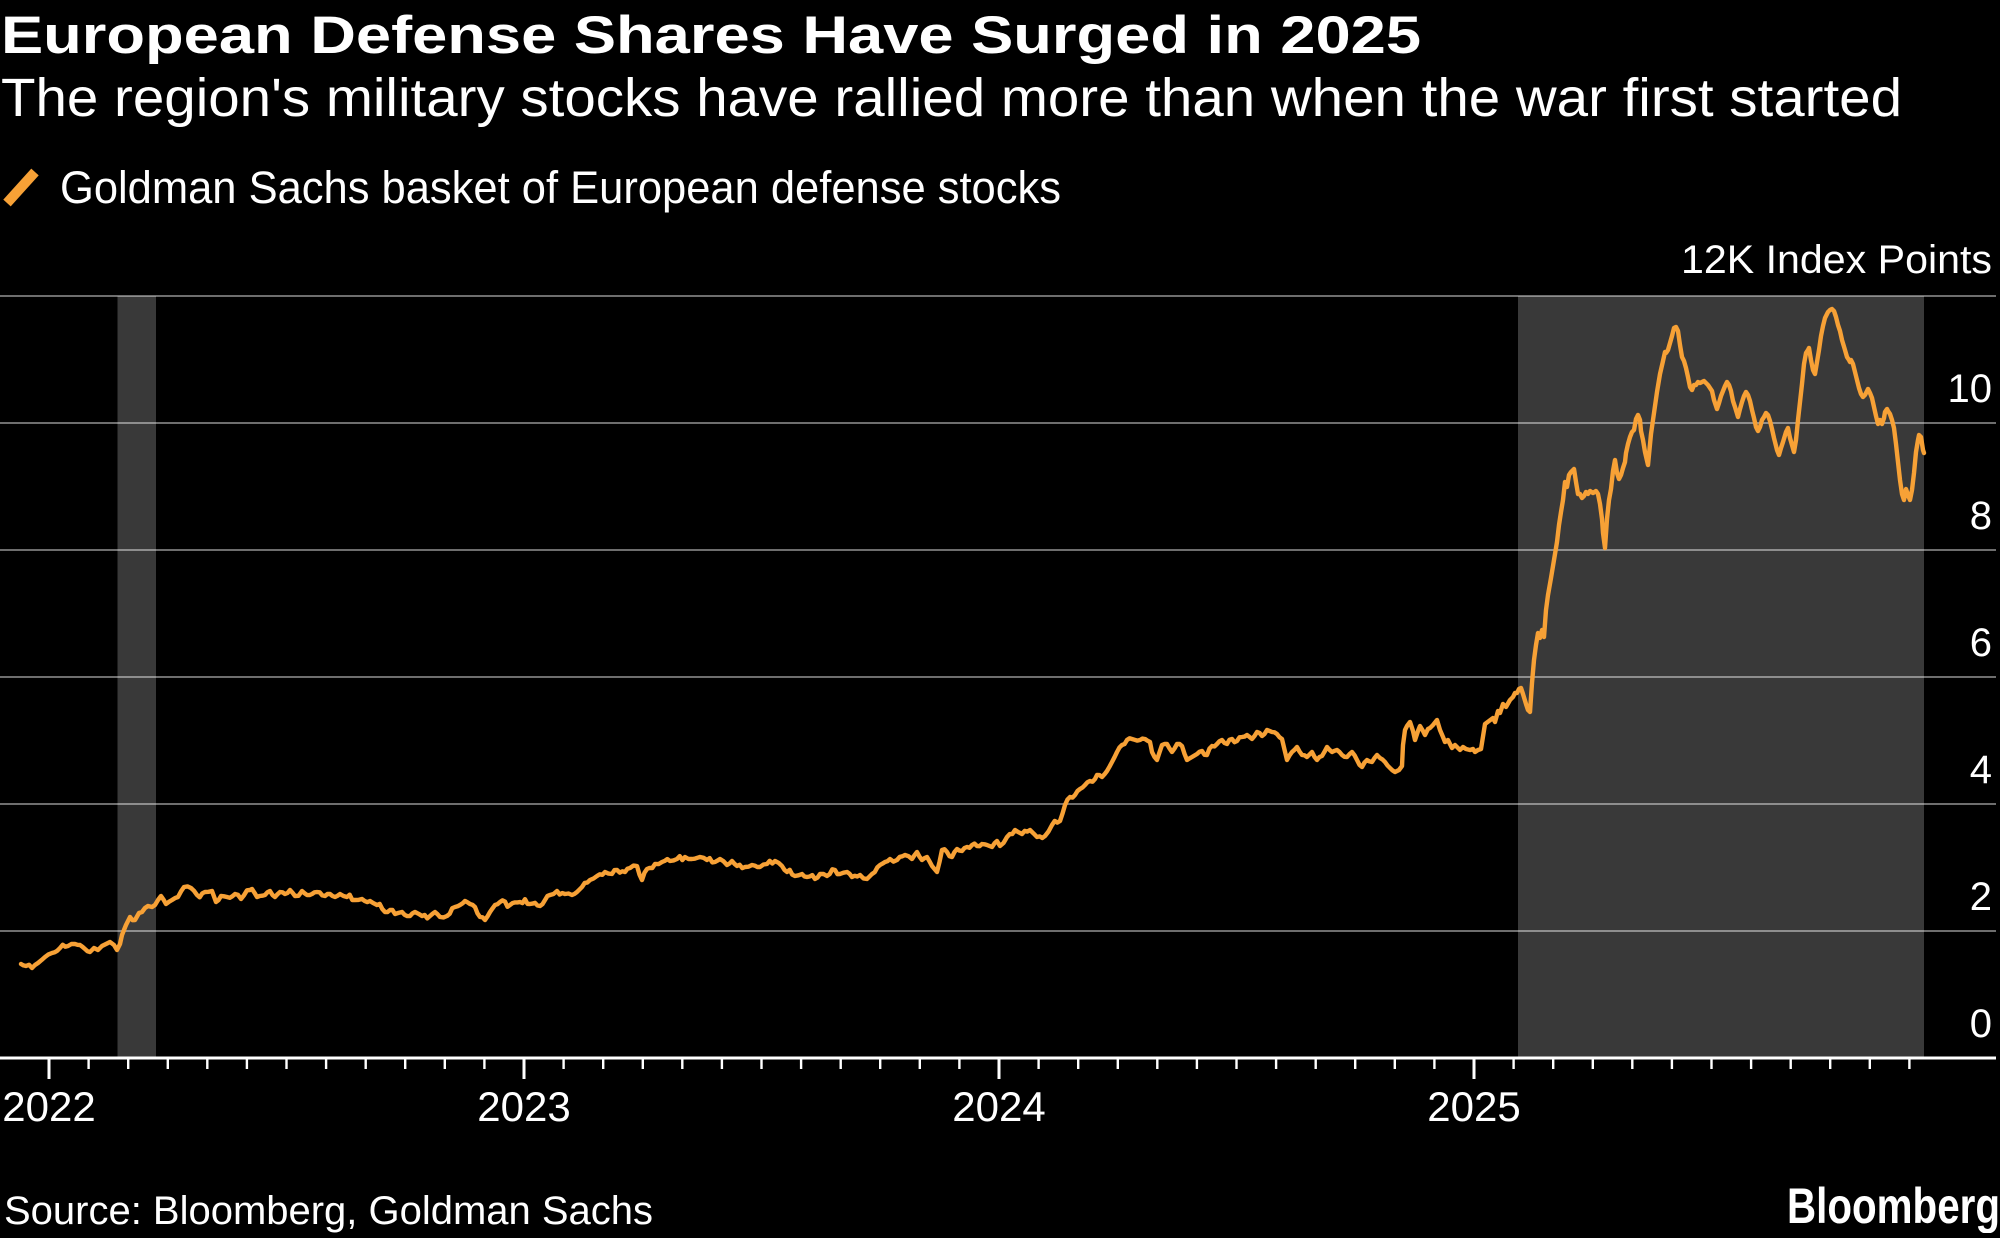 The image size is (2000, 1238). I want to click on svg-text: 2025, so click(1473, 1106).